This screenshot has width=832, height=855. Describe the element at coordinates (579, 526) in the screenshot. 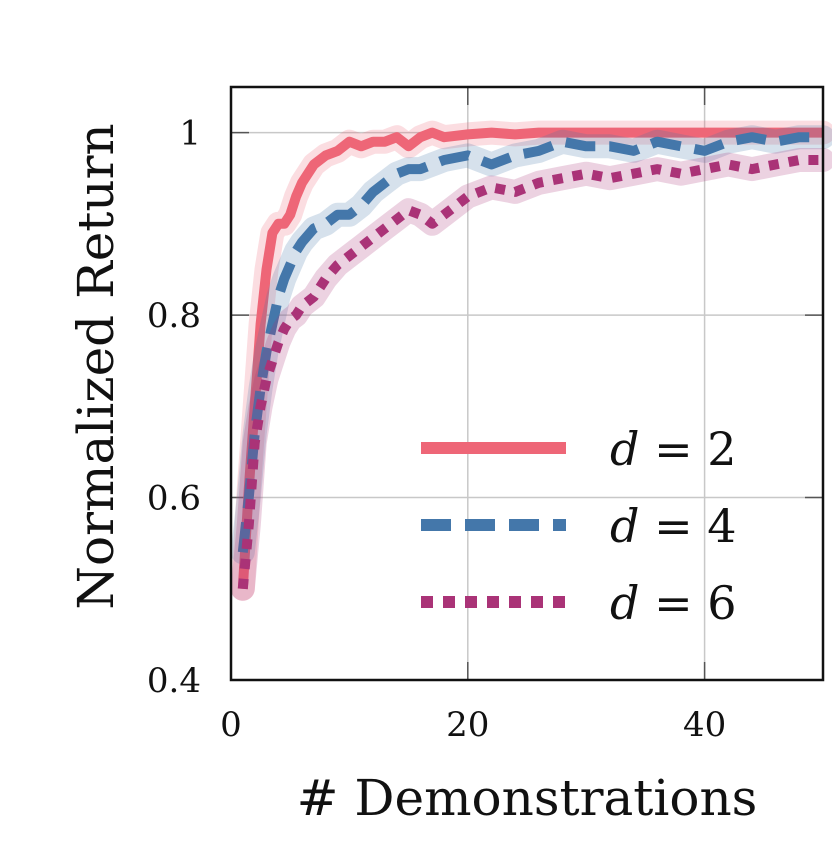

I see `legend: d = 2 d = 4 d = 6` at that location.